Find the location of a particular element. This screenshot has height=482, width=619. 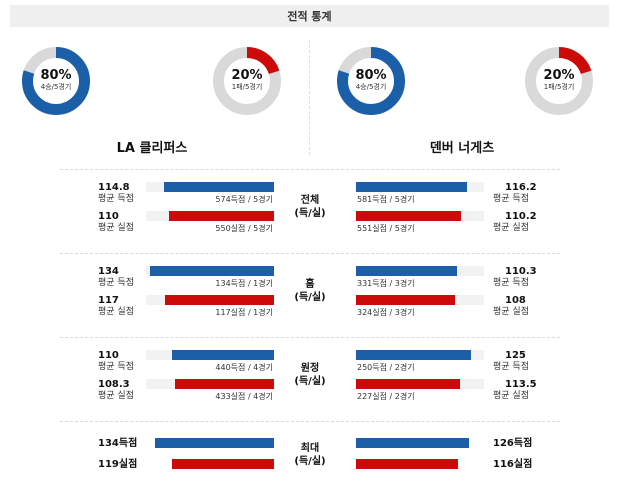

right-win-donut: 80% 4승/5경기 is located at coordinates (371, 81).